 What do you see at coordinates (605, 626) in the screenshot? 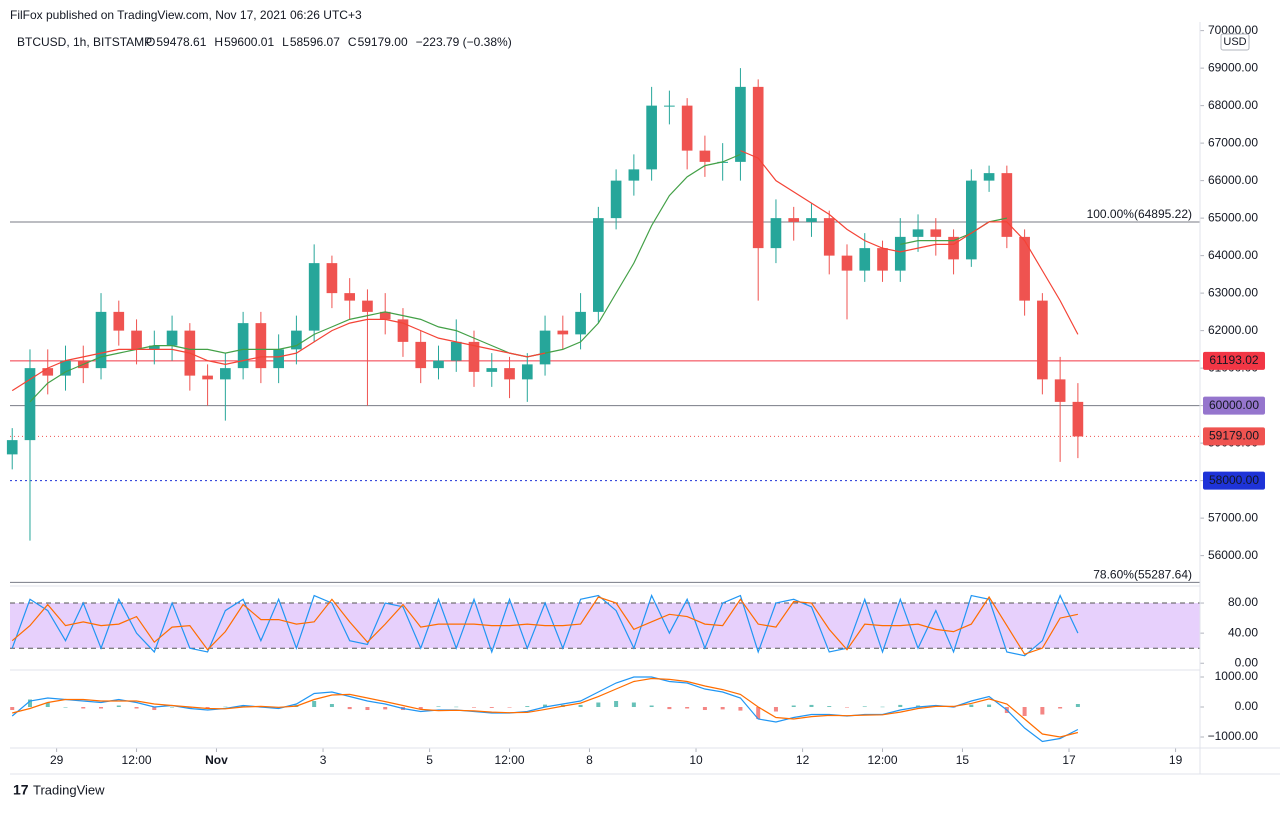
I see `stoch-band` at bounding box center [605, 626].